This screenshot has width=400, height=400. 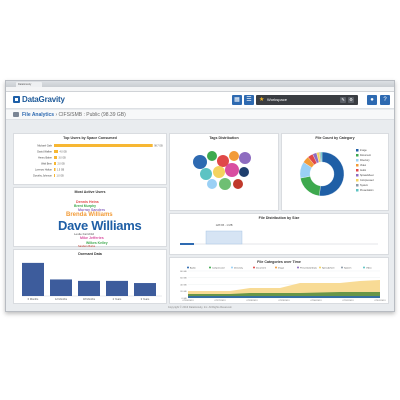 What do you see at coordinates (335, 138) in the screenshot?
I see `file-count-title: File Count by Category` at bounding box center [335, 138].